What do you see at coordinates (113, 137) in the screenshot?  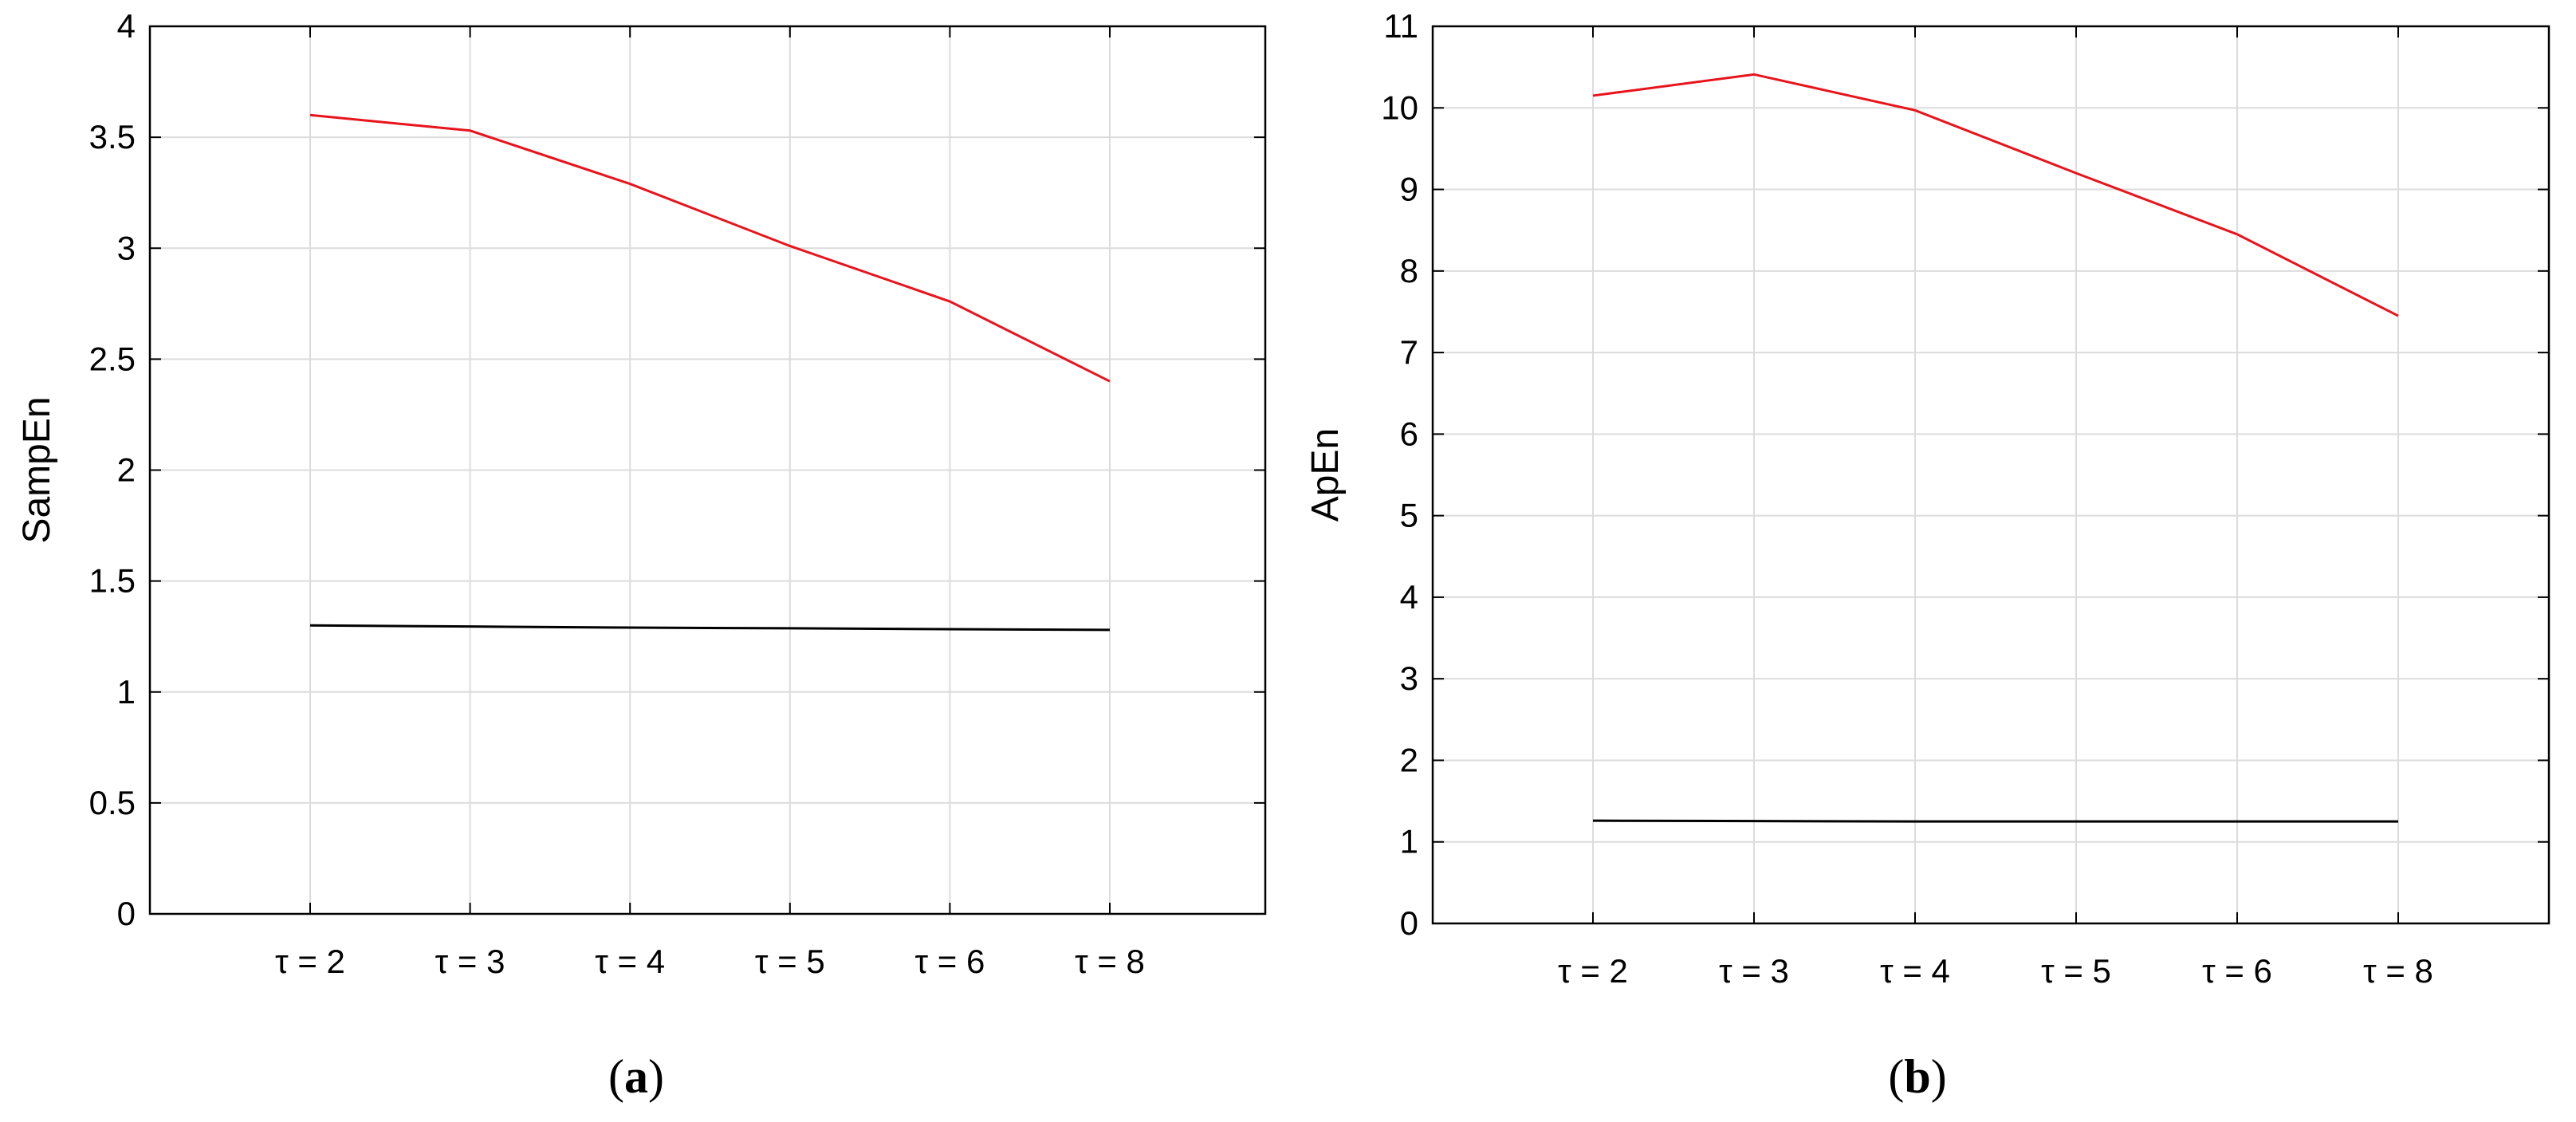 I see `y-tick-label: 3.5` at bounding box center [113, 137].